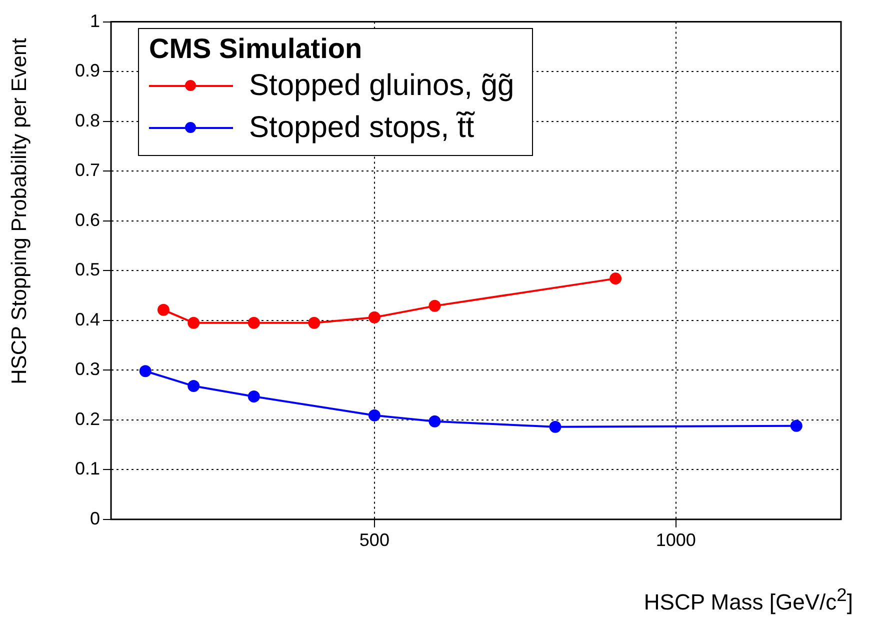 This screenshot has height=623, width=871. Describe the element at coordinates (374, 540) in the screenshot. I see `x-tick-label: 500` at that location.